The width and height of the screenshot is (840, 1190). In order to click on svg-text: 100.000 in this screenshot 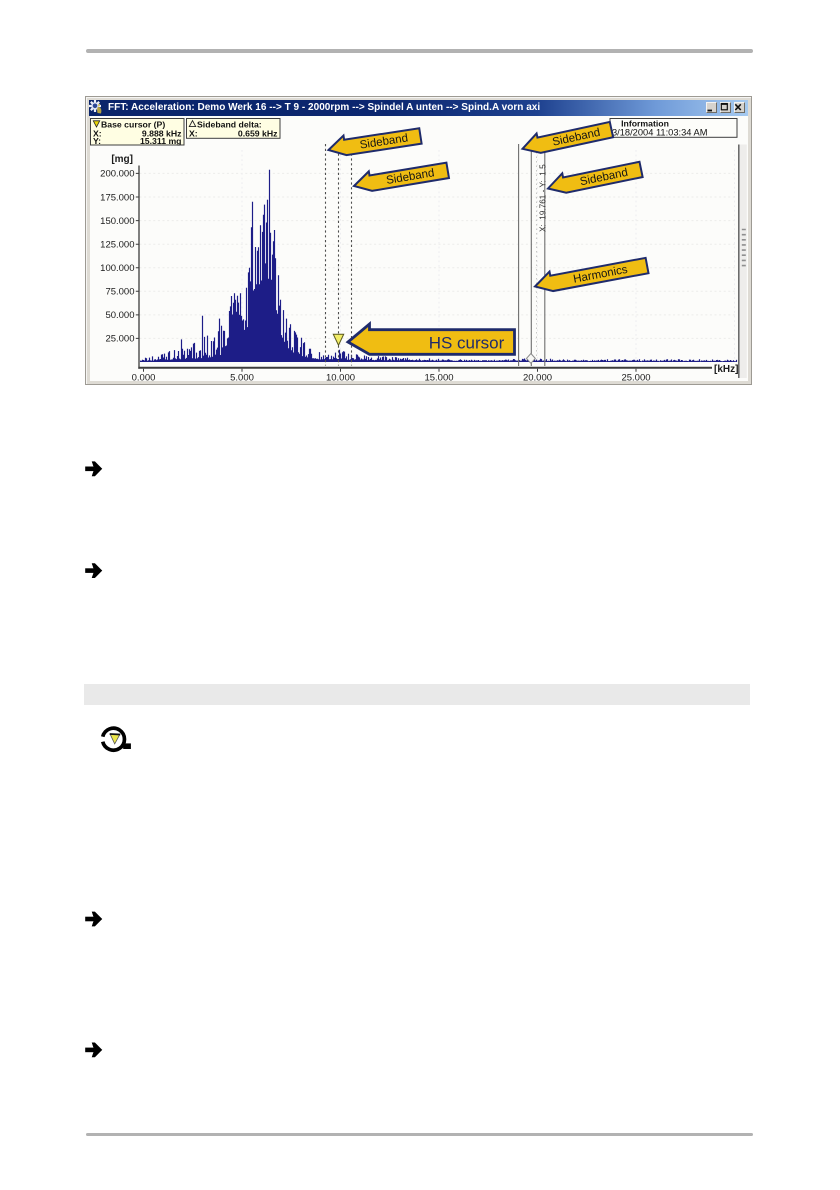, I will do `click(117, 268)`.